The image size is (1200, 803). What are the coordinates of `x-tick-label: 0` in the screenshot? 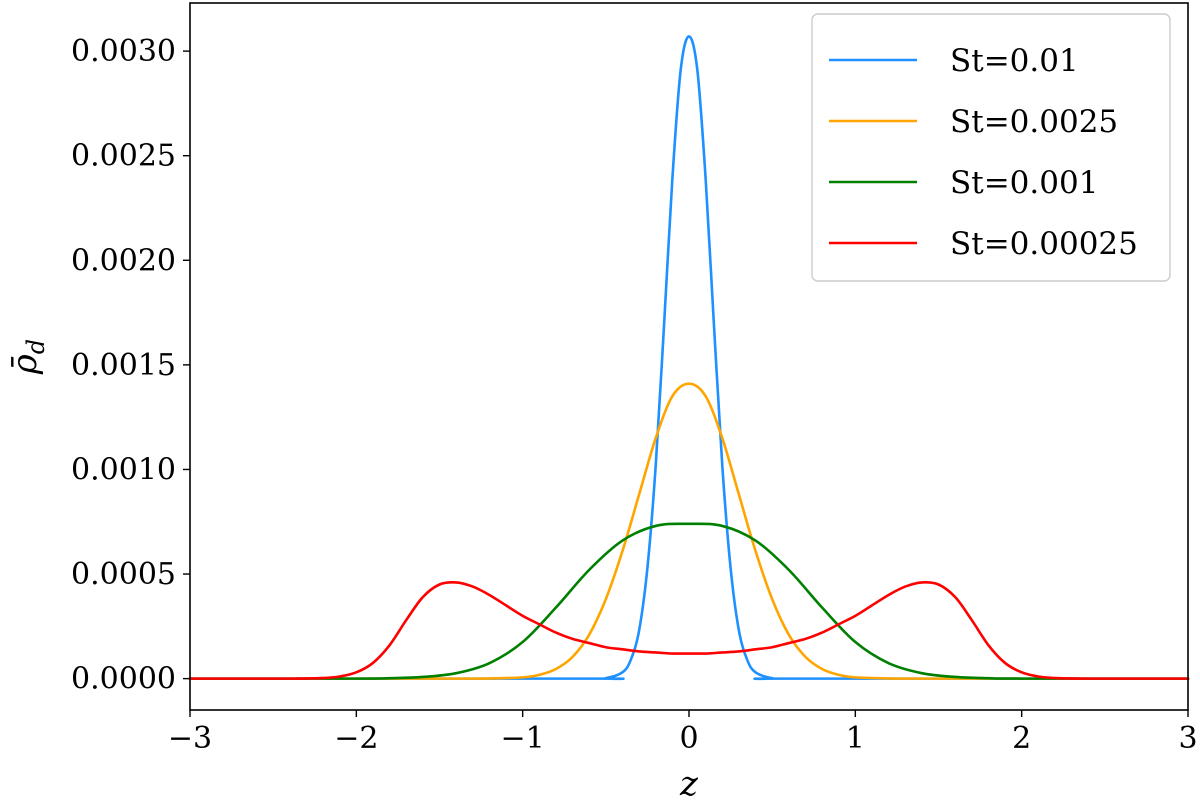 It's located at (688, 738).